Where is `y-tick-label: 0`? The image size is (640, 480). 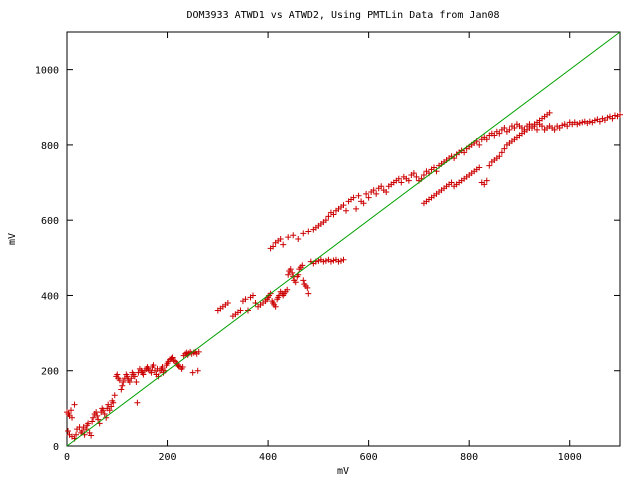 y-tick-label: 0 is located at coordinates (56, 447).